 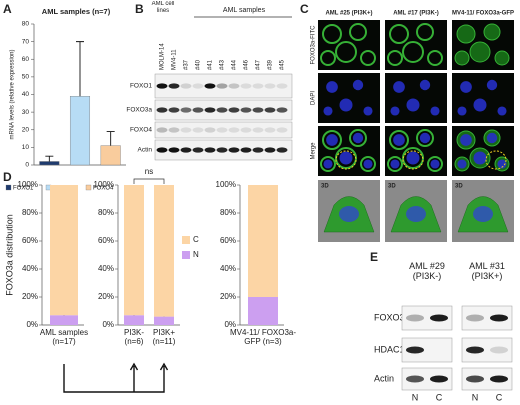 What do you see at coordinates (26, 24) in the screenshot?
I see `y-tick-label: 80` at bounding box center [26, 24].